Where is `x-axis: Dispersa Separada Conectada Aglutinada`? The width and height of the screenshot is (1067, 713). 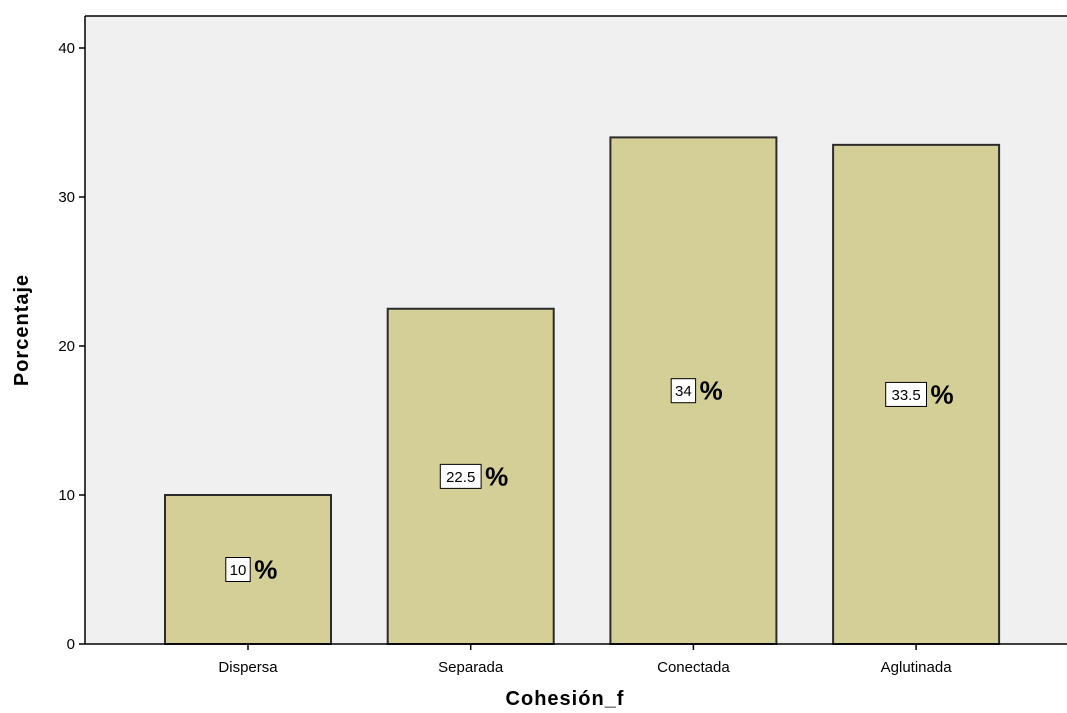 x-axis: Dispersa Separada Conectada Aglutinada is located at coordinates (576, 659).